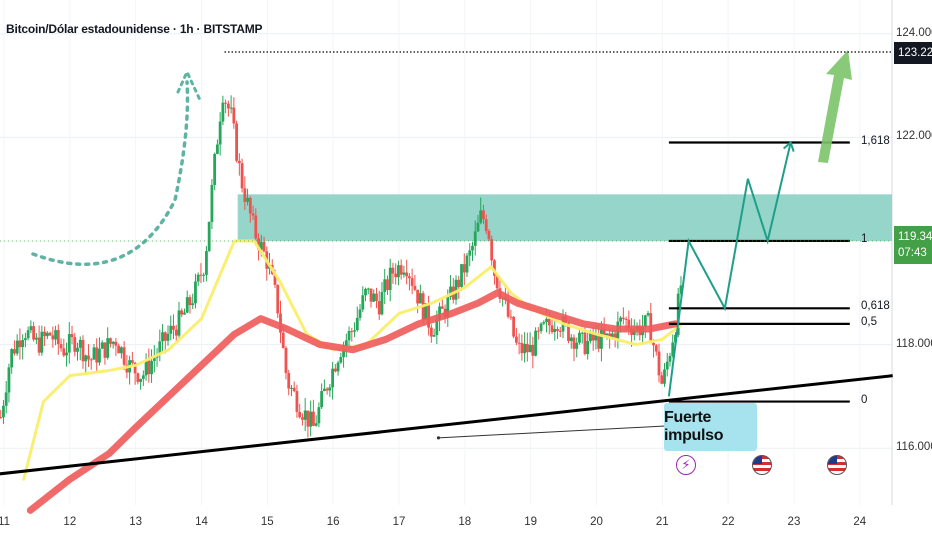  I want to click on dashed-arrowhead, so click(189, 85).